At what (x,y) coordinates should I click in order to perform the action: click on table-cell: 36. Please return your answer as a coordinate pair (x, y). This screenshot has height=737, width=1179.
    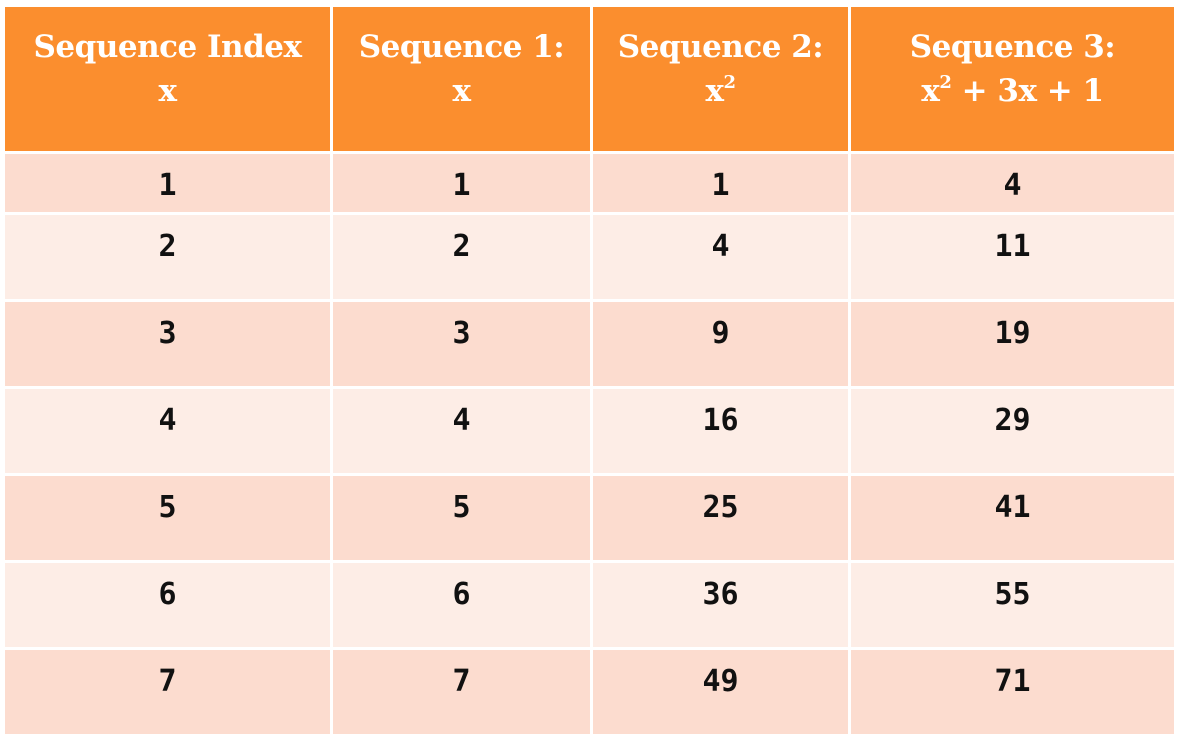
    Looking at the image, I should click on (720, 605).